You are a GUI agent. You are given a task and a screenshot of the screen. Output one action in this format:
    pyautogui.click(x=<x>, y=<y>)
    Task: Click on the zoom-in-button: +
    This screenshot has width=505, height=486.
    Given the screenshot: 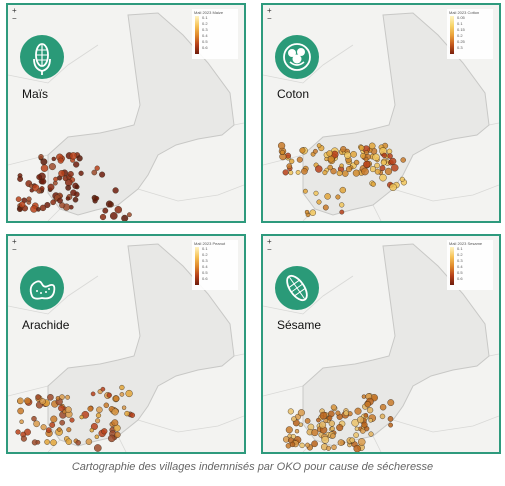 What is the action you would take?
    pyautogui.click(x=14, y=241)
    